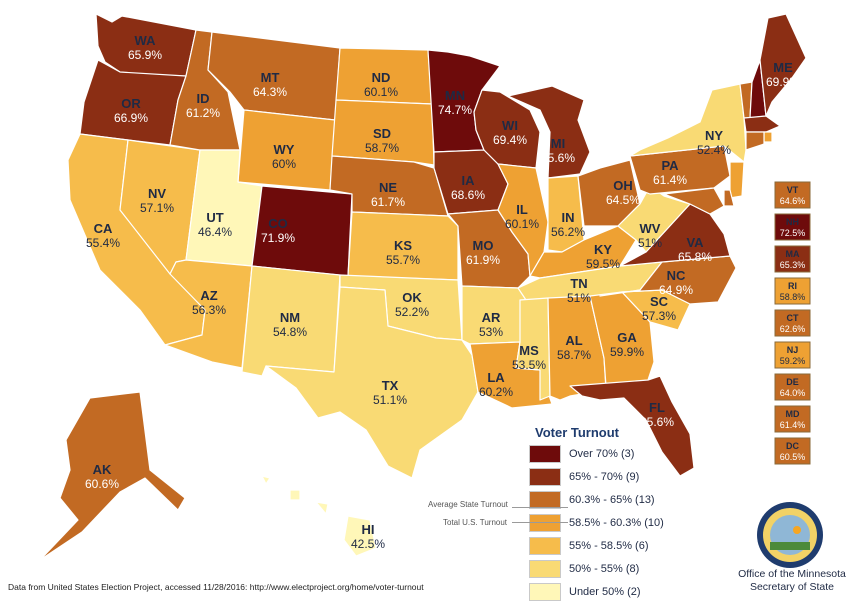  Describe the element at coordinates (579, 298) in the screenshot. I see `state-value-tn: 51%` at that location.